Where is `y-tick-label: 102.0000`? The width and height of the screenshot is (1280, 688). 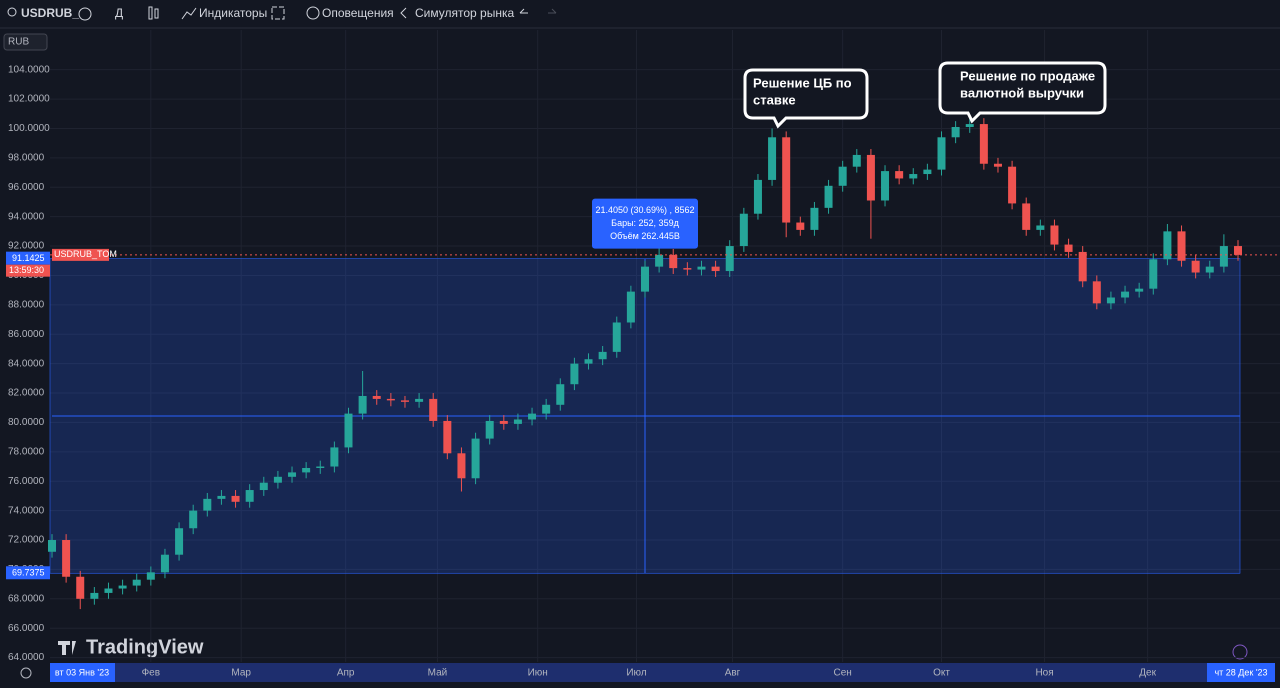
y-tick-label: 102.0000 is located at coordinates (29, 99).